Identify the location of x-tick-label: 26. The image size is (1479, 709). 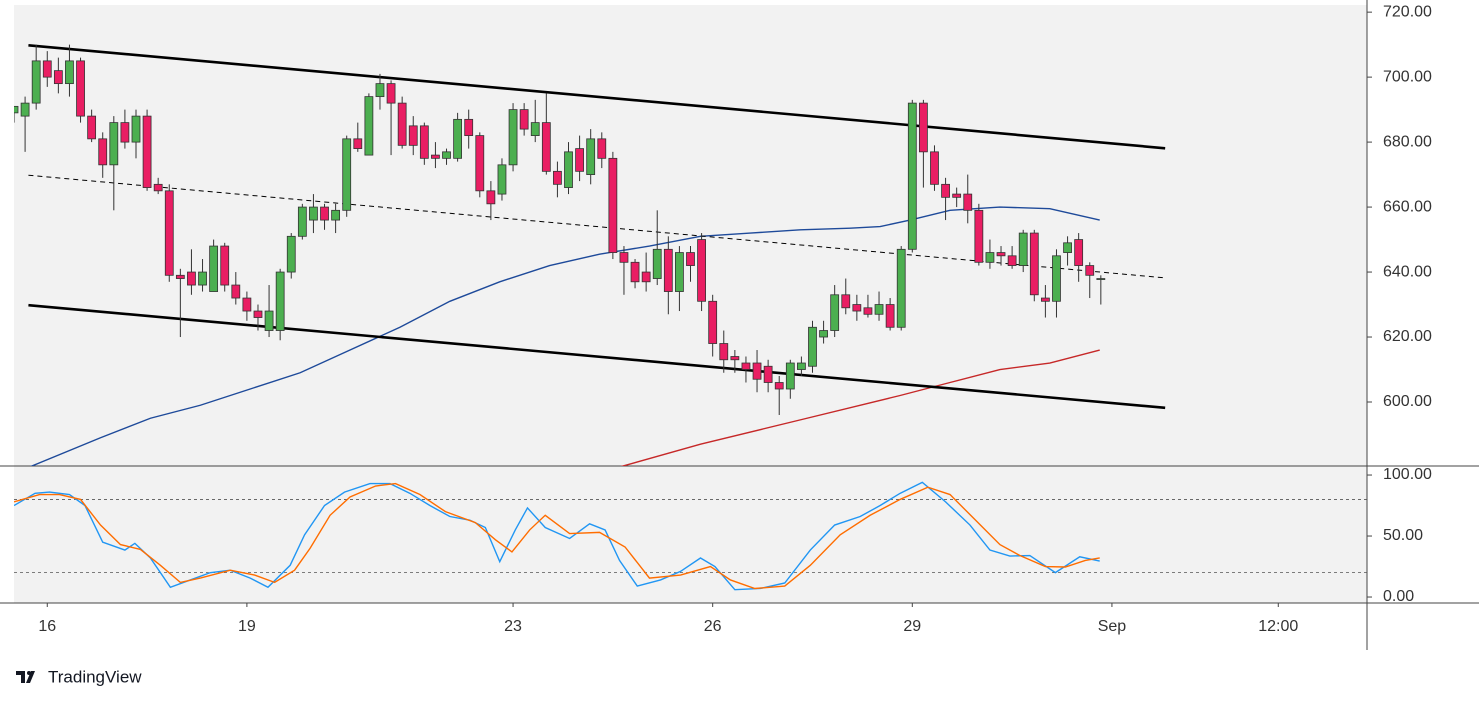
(713, 626).